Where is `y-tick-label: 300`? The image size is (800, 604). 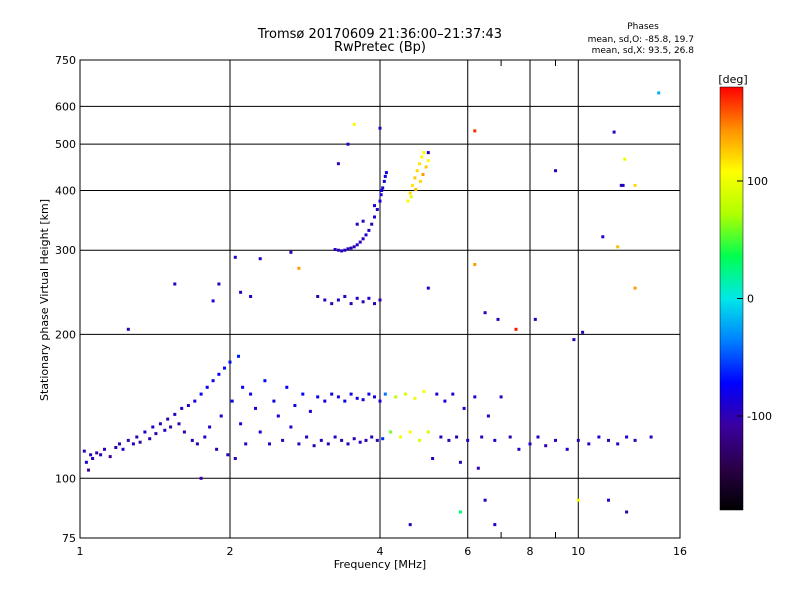 y-tick-label: 300 is located at coordinates (65, 250).